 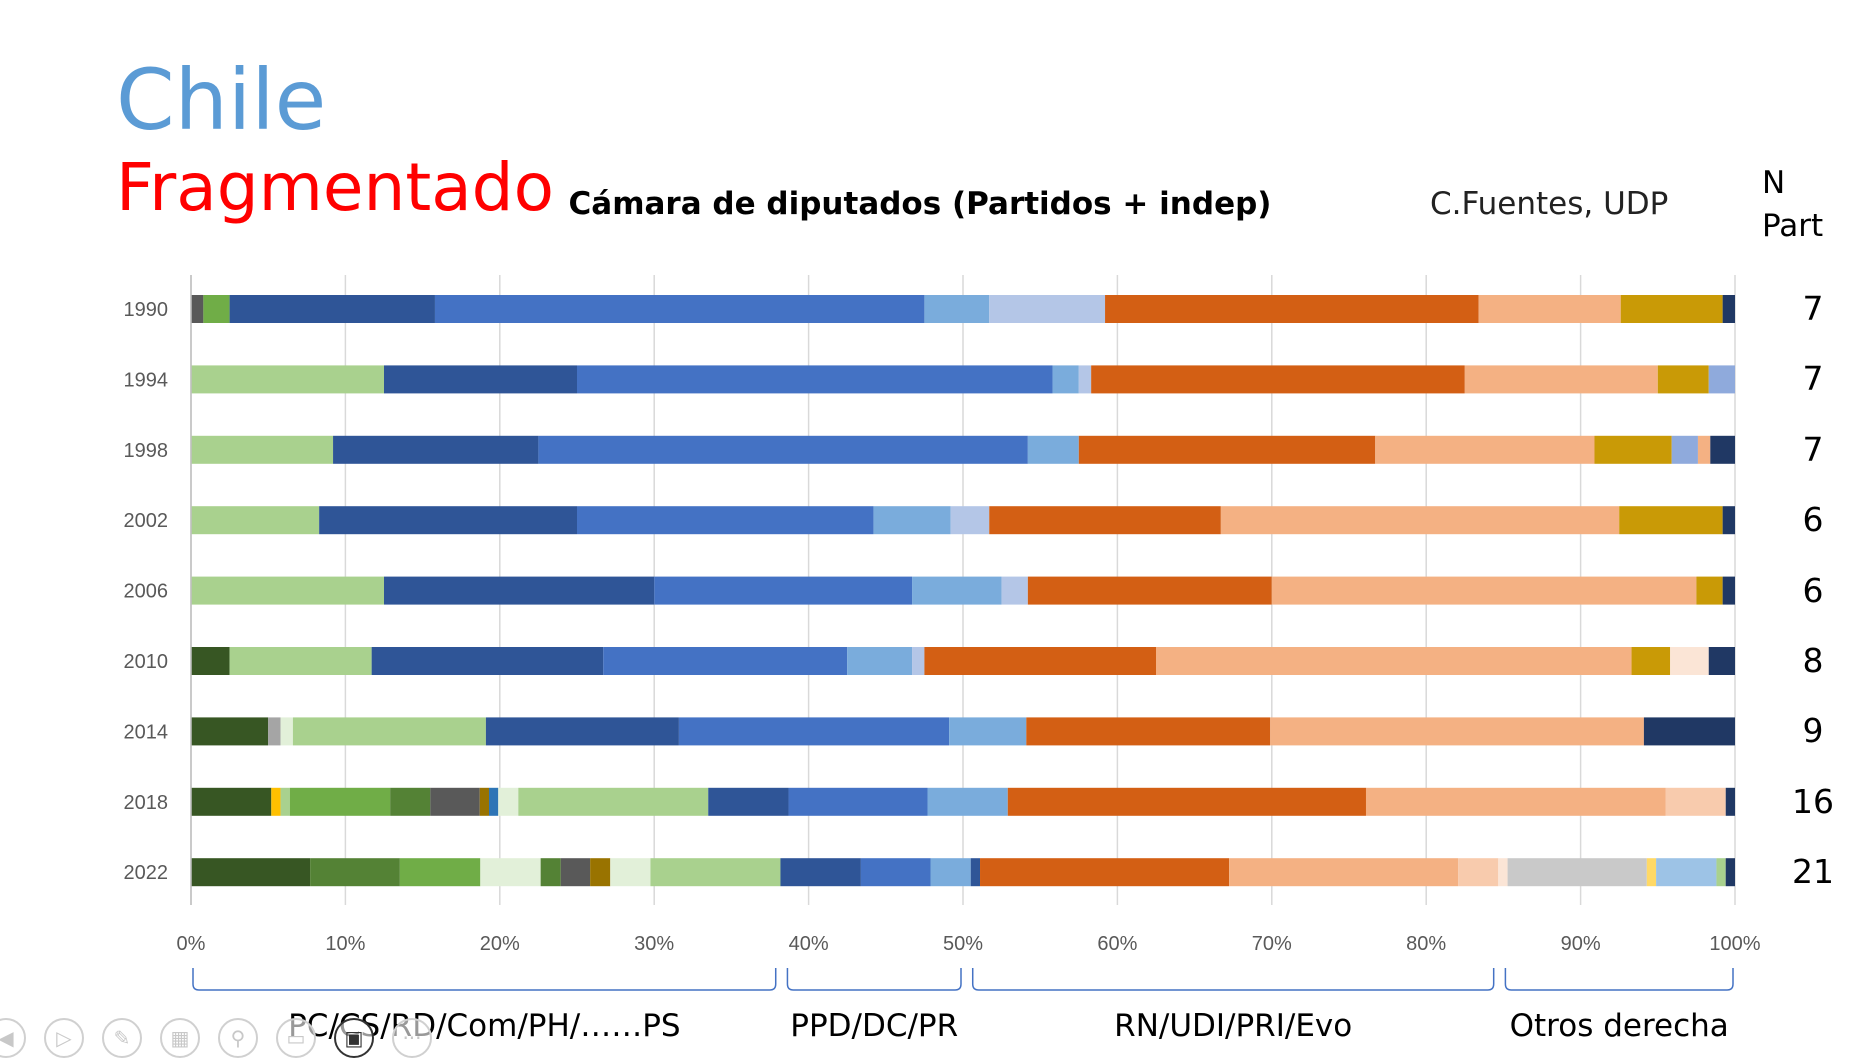 What do you see at coordinates (64, 1038) in the screenshot?
I see `play-icon: ▷` at bounding box center [64, 1038].